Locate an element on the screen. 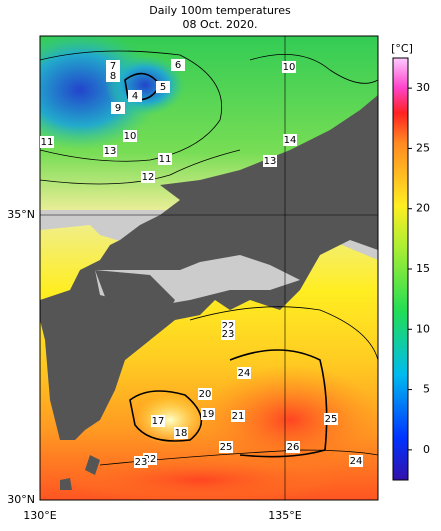 This screenshot has width=441, height=531. colorbar-tick-label: 30 is located at coordinates (423, 87).